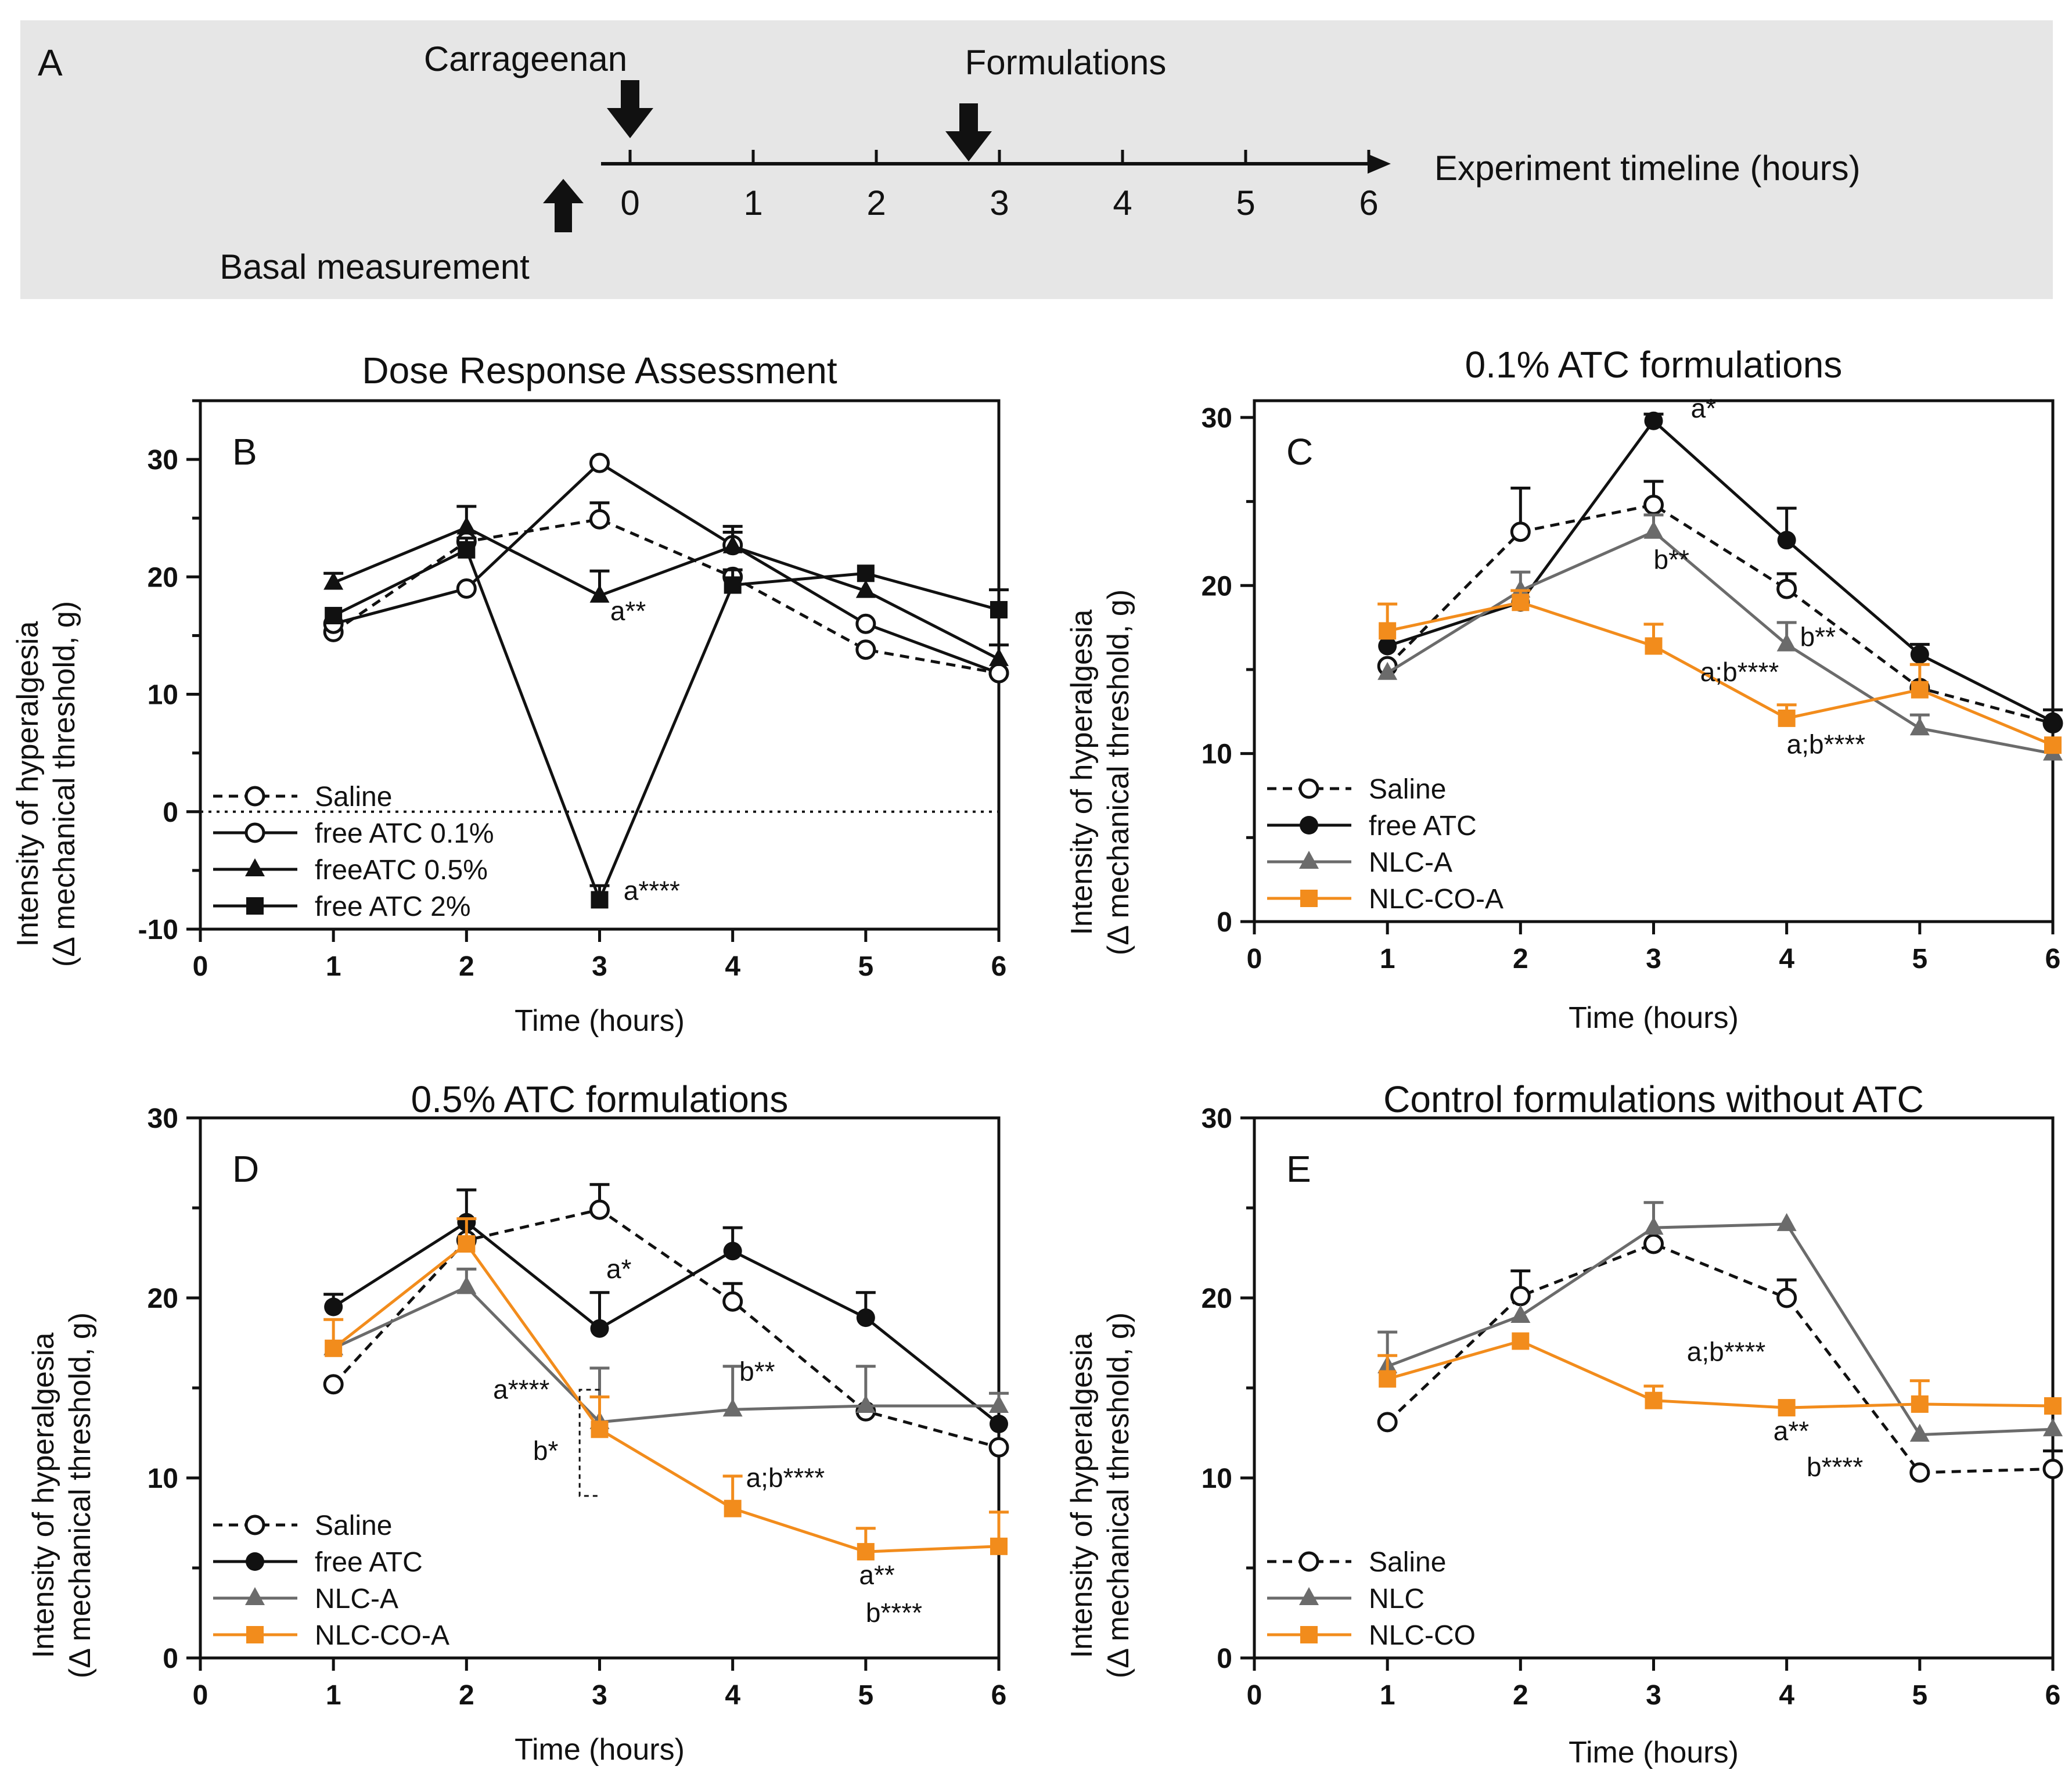 This screenshot has width=2072, height=1777. I want to click on y-tick-label: 30, so click(163, 461).